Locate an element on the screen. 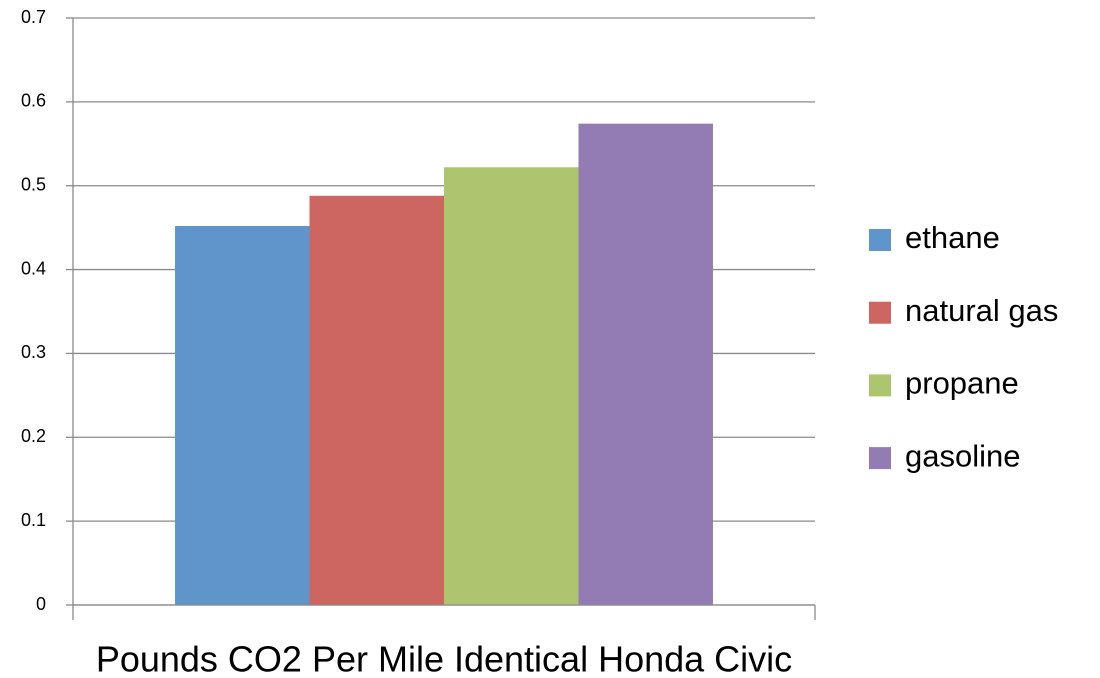  legend-label: natural gas is located at coordinates (981, 310).